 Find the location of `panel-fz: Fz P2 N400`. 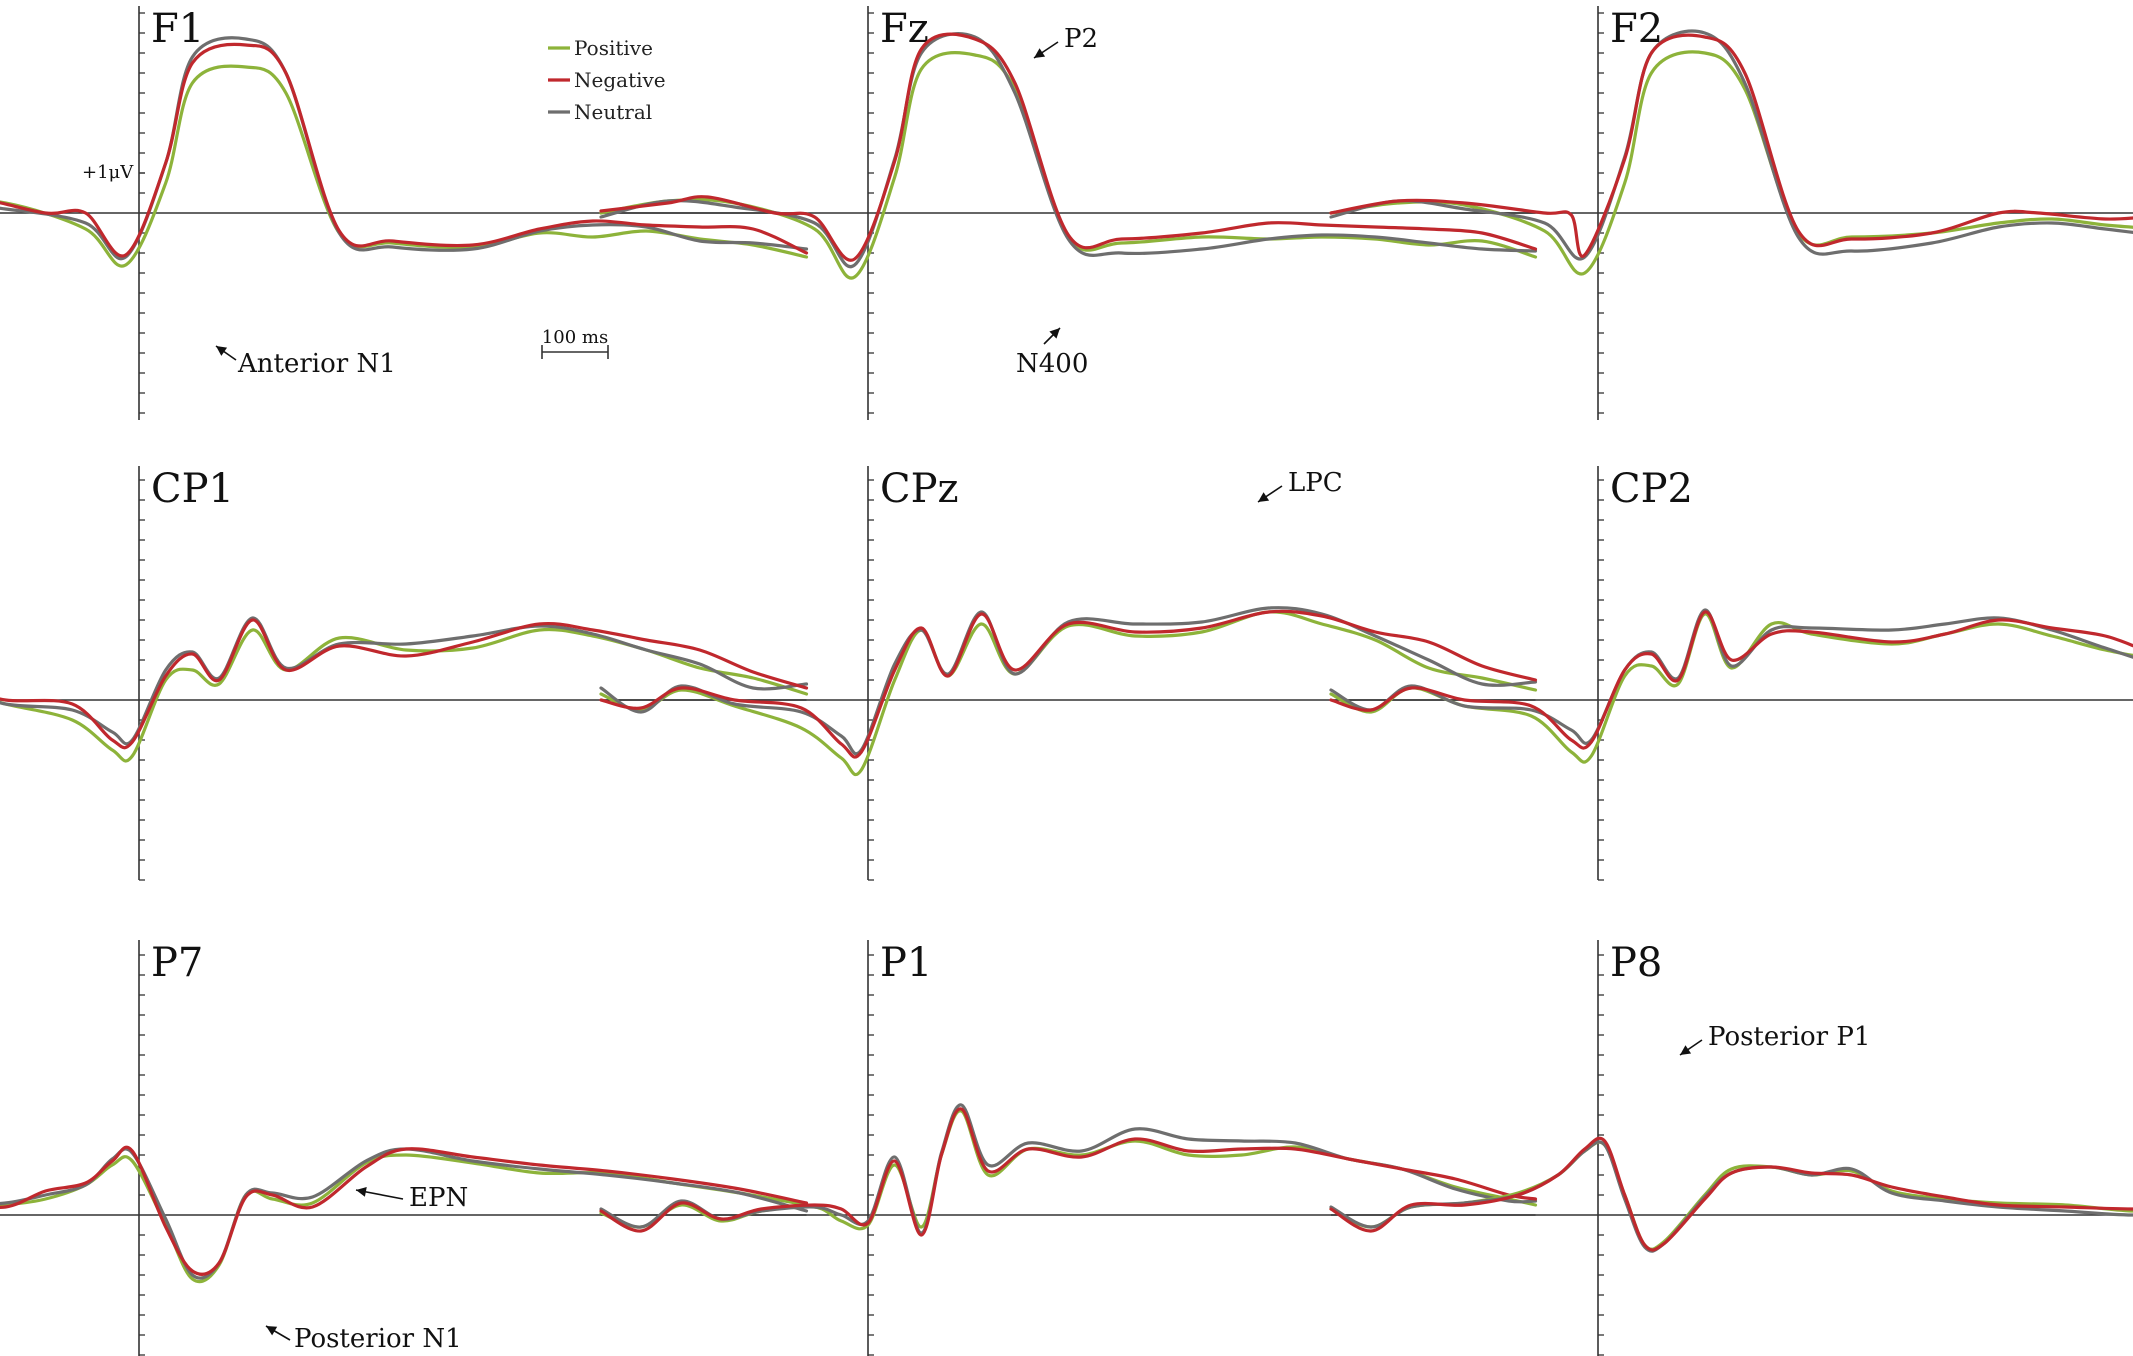

panel-fz: Fz P2 N400 is located at coordinates (1068, 213).